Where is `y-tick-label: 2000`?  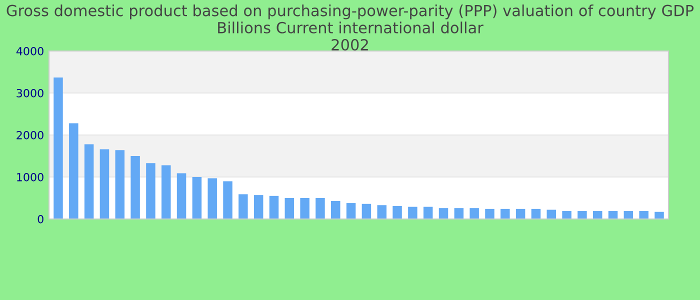 y-tick-label: 2000 is located at coordinates (30, 135).